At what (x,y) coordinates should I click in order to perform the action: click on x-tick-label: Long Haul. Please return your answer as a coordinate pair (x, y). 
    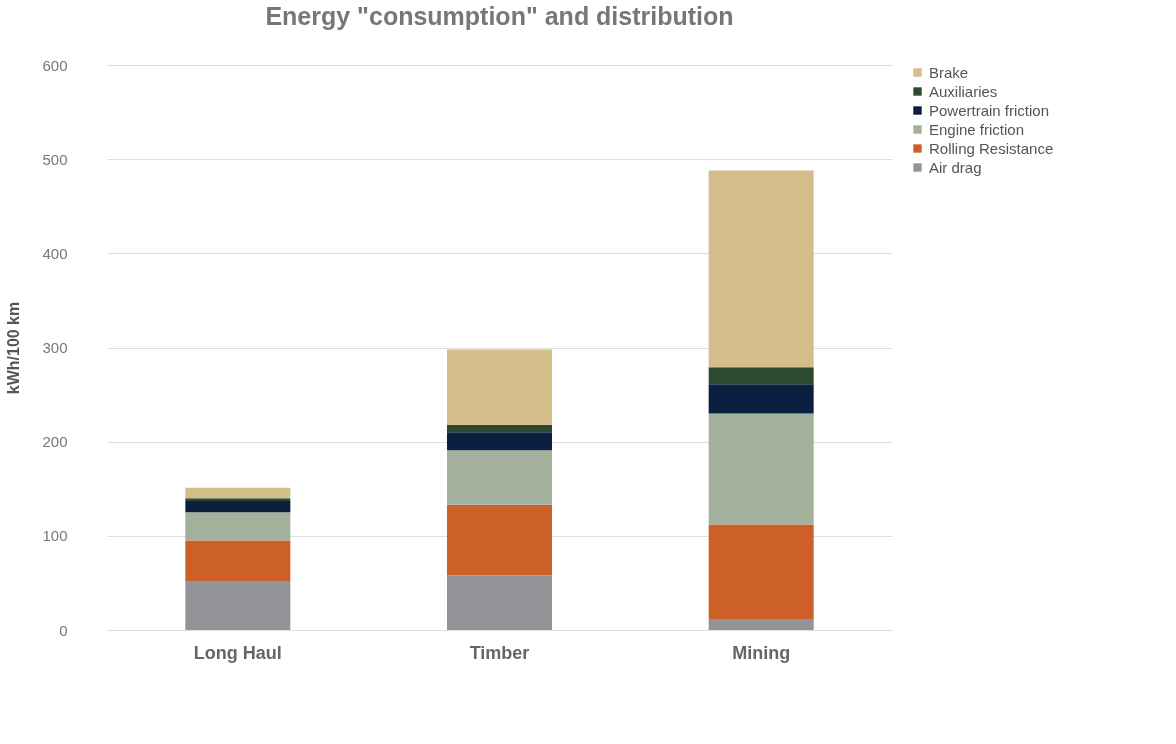
    Looking at the image, I should click on (237, 652).